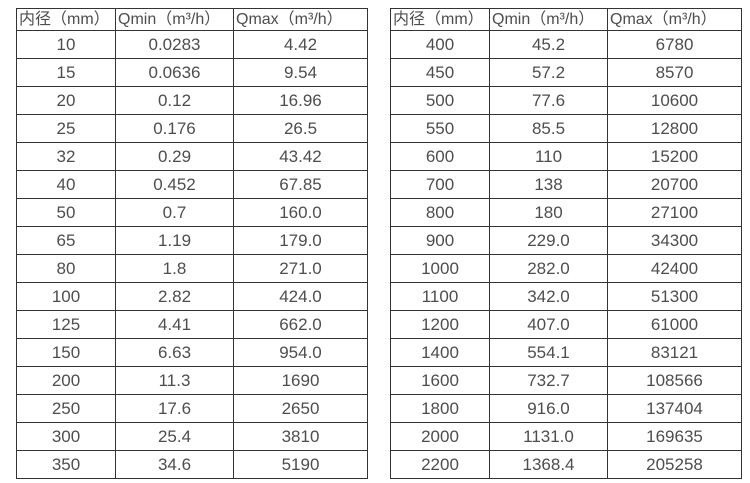 This screenshot has height=483, width=750. I want to click on table-row: 1400 554.1 83121, so click(566, 352).